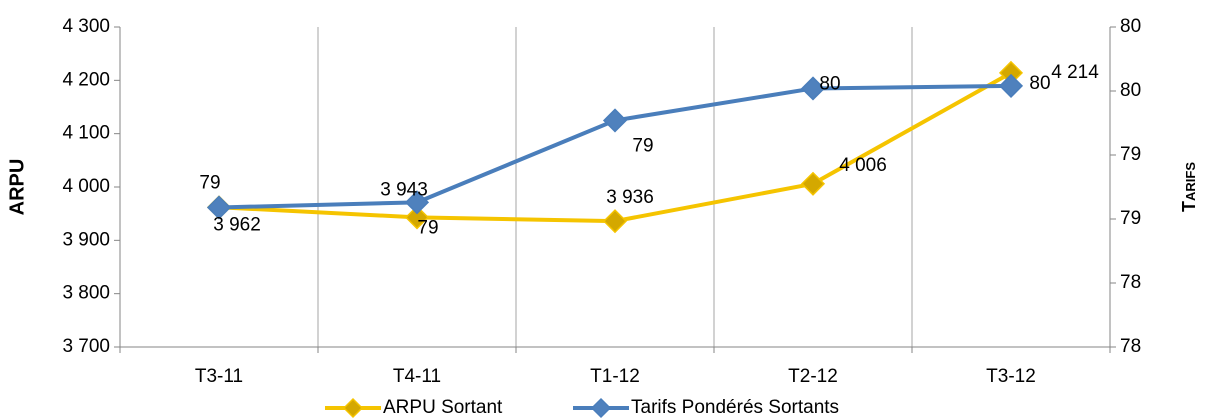  Describe the element at coordinates (735, 407) in the screenshot. I see `legend-label: Tarifs Pondérés Sortants` at that location.